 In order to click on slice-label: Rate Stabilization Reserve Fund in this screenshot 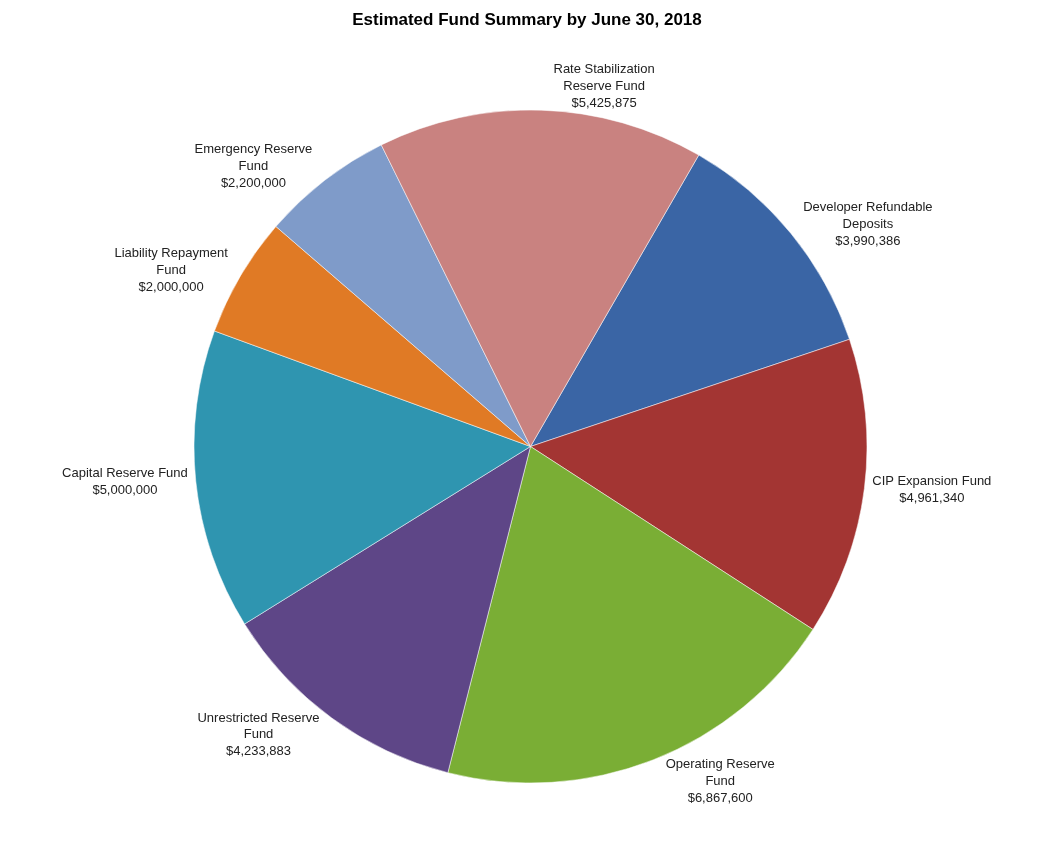, I will do `click(604, 77)`.